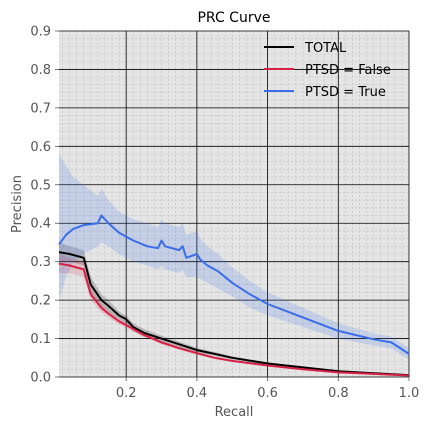  I want to click on chart-title: PRC Curve, so click(233, 18).